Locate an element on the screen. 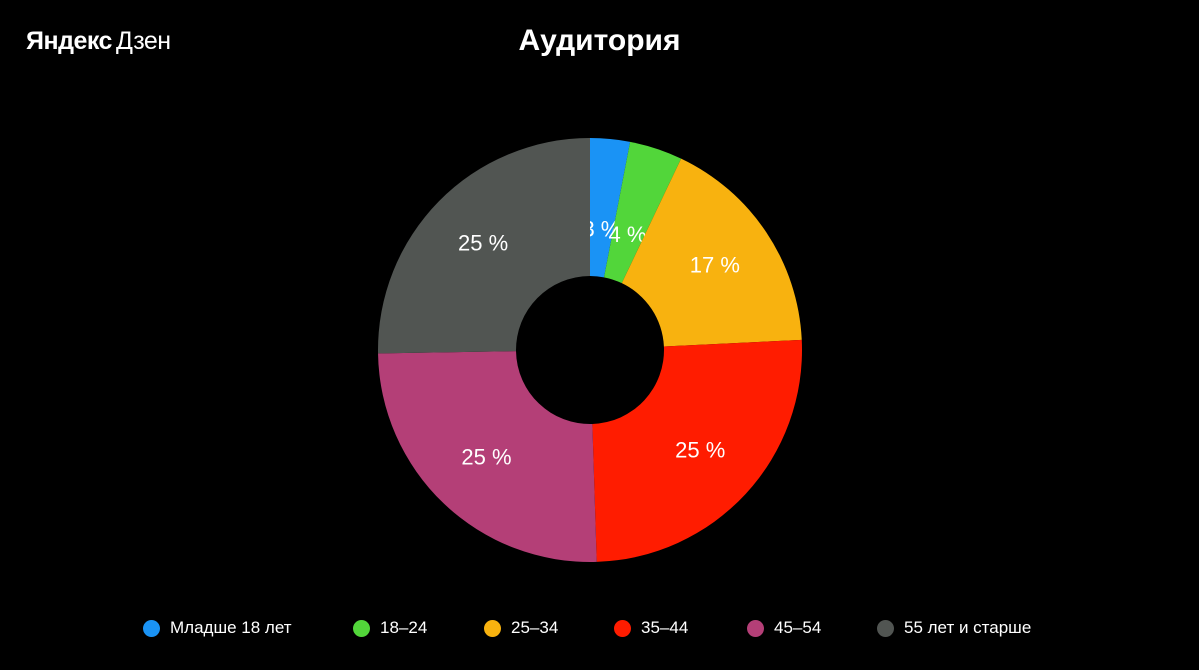 Image resolution: width=1199 pixels, height=670 pixels. slice-label-5: 25 % is located at coordinates (483, 243).